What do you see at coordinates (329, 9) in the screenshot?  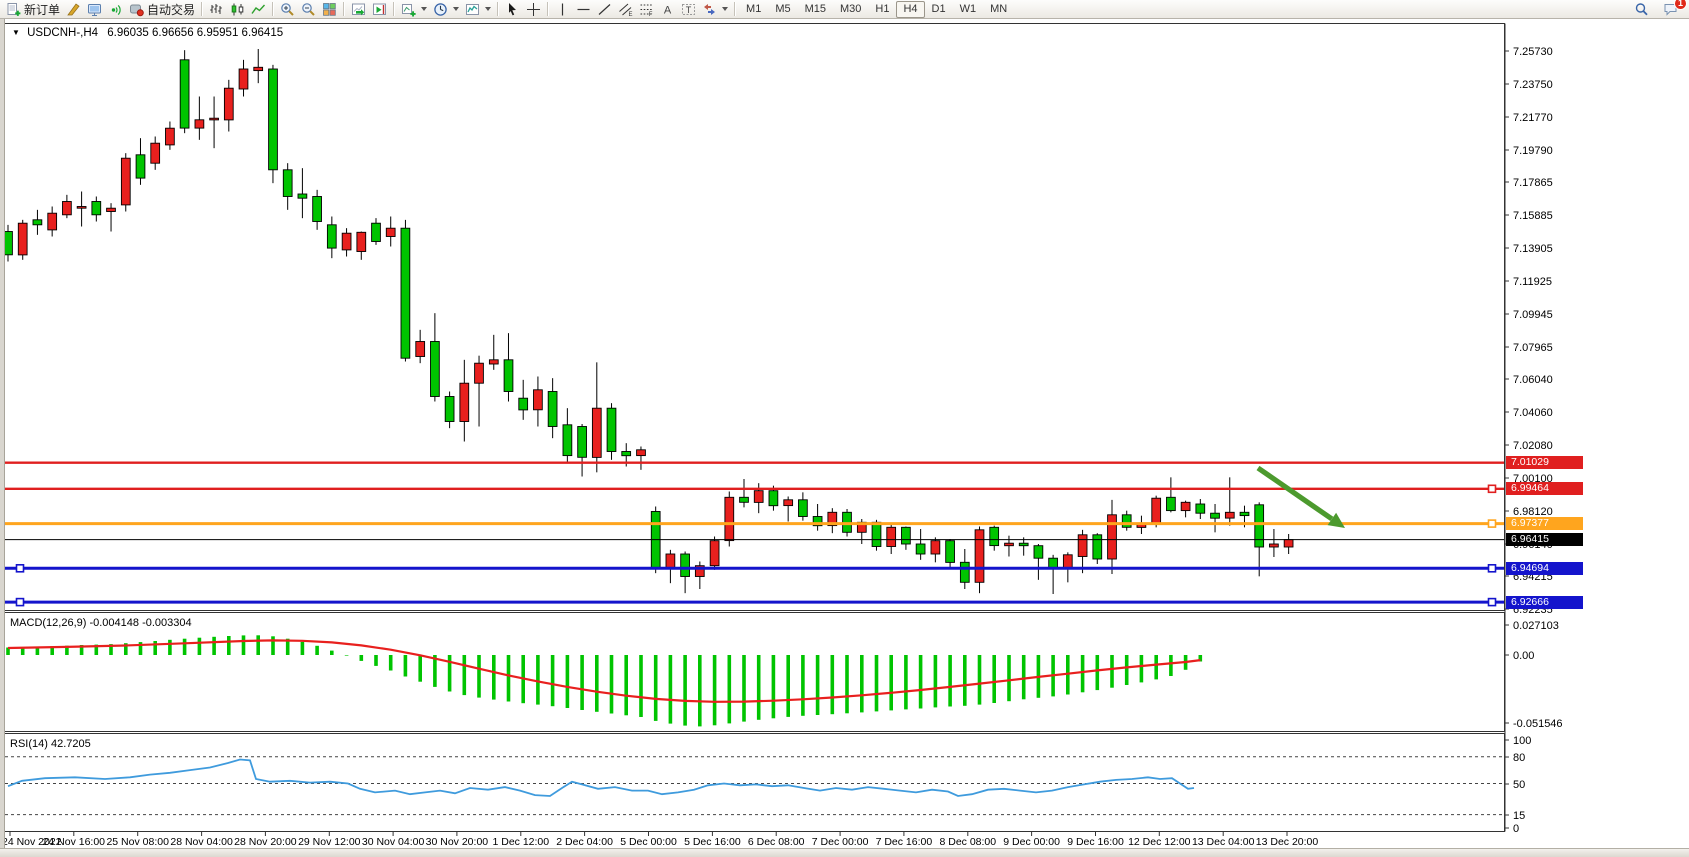 I see `tile-windows-button` at bounding box center [329, 9].